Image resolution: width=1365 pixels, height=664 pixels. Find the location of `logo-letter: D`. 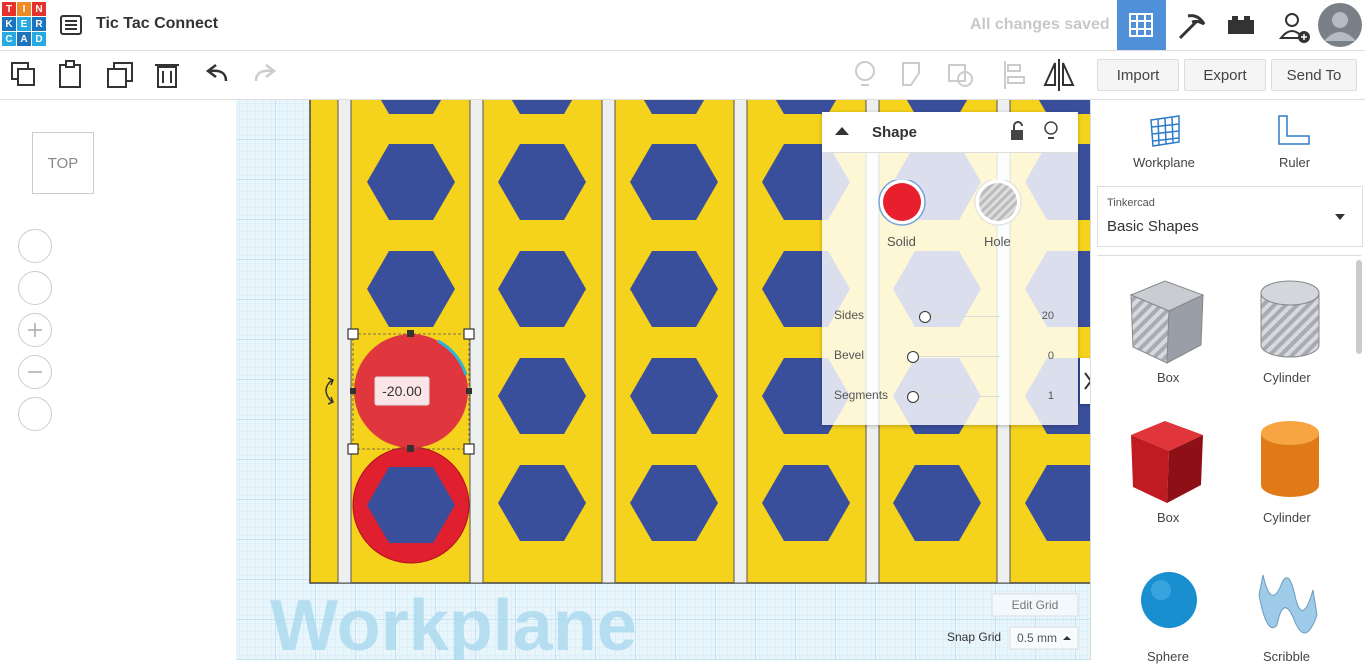

logo-letter: D is located at coordinates (39, 39).